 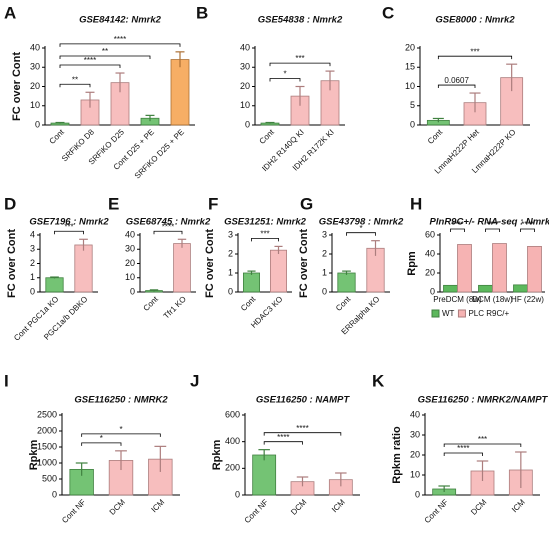 I want to click on chart-title: GSE54838 : Nmrk2, so click(x=300, y=20).